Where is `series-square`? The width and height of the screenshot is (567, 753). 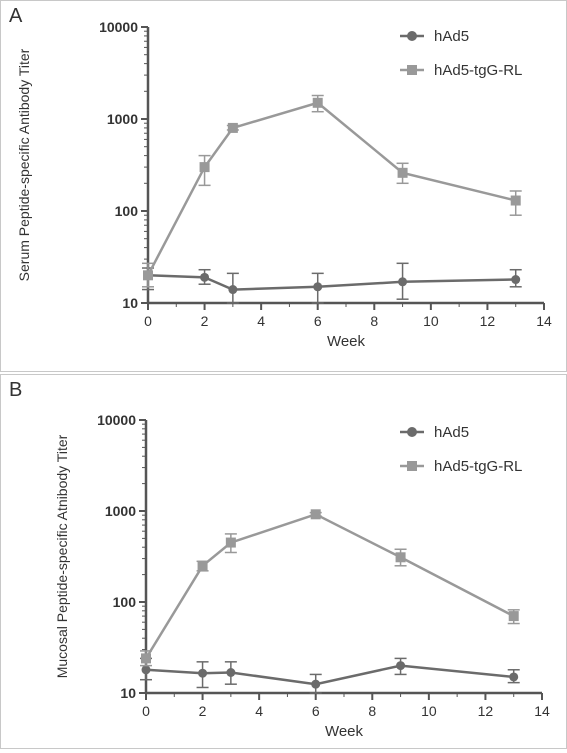 series-square is located at coordinates (330, 588).